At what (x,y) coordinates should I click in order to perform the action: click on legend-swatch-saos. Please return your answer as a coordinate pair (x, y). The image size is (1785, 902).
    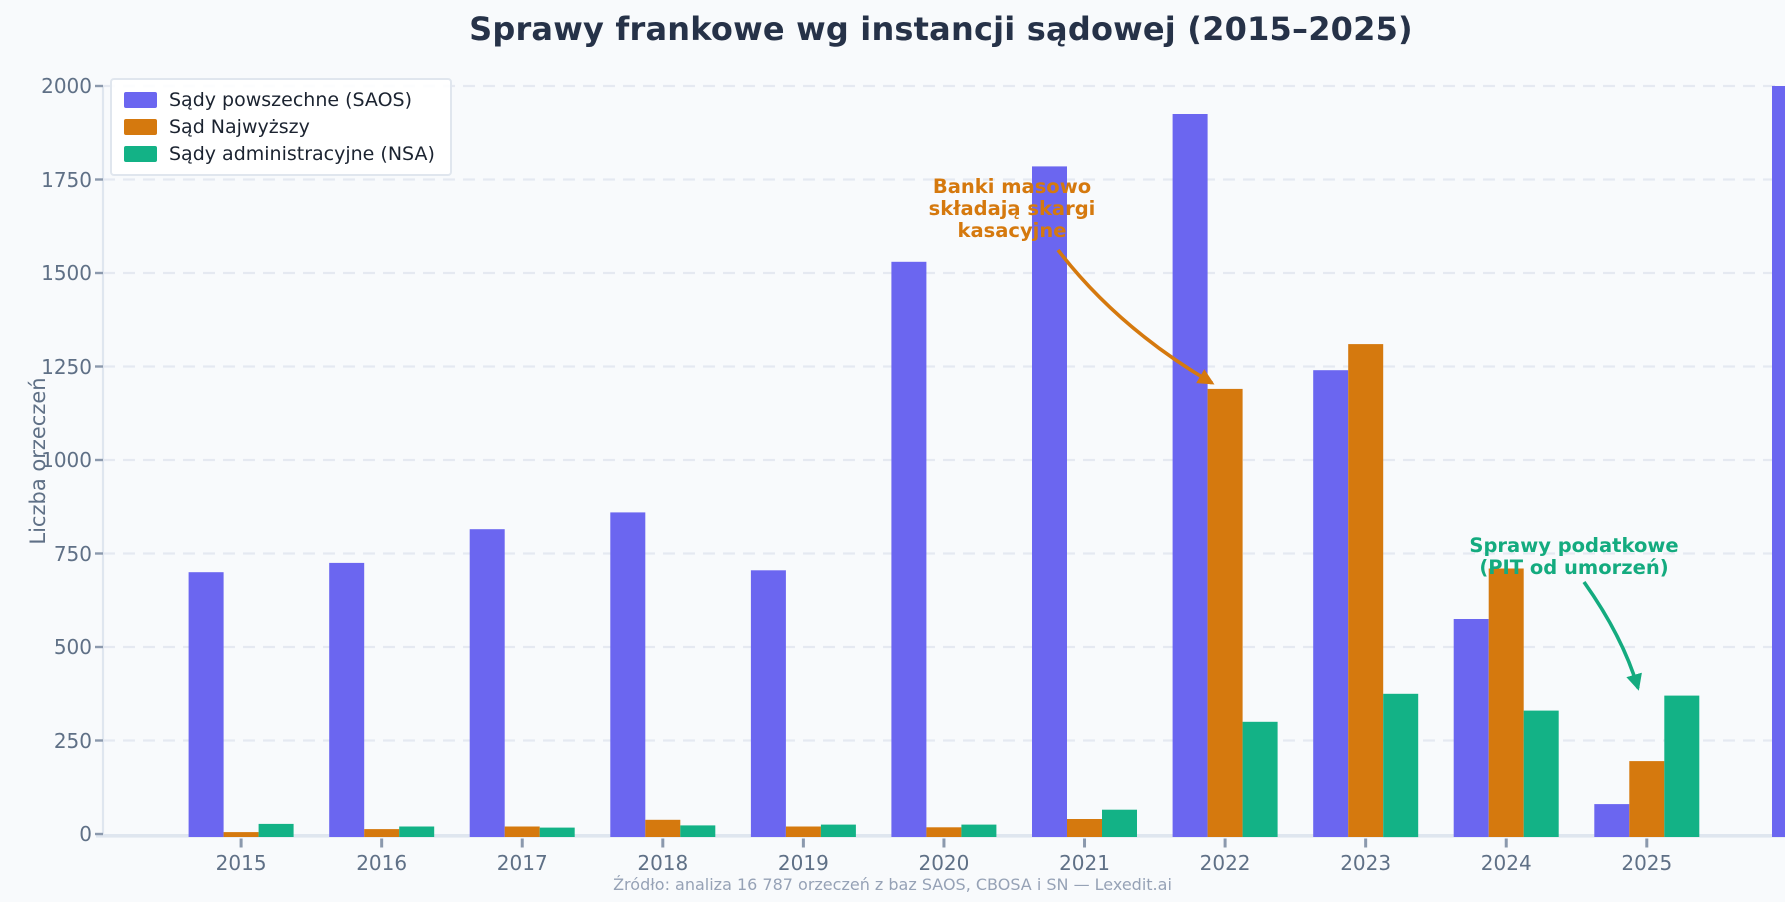
    Looking at the image, I should click on (140, 100).